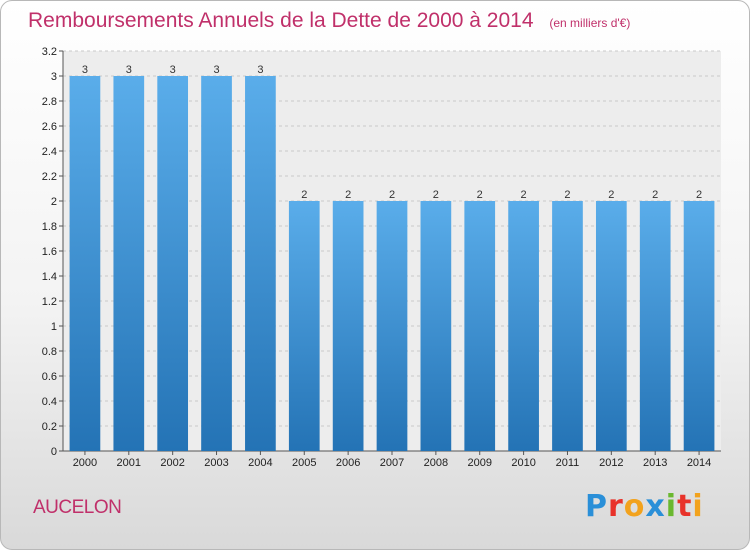 Image resolution: width=750 pixels, height=550 pixels. What do you see at coordinates (611, 463) in the screenshot?
I see `x-tick-label: 2012` at bounding box center [611, 463].